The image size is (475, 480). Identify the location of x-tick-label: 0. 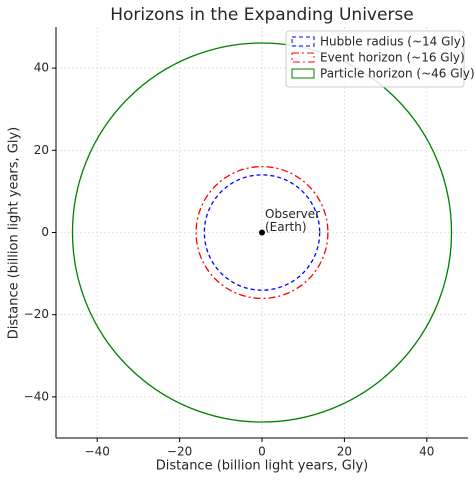
(262, 452).